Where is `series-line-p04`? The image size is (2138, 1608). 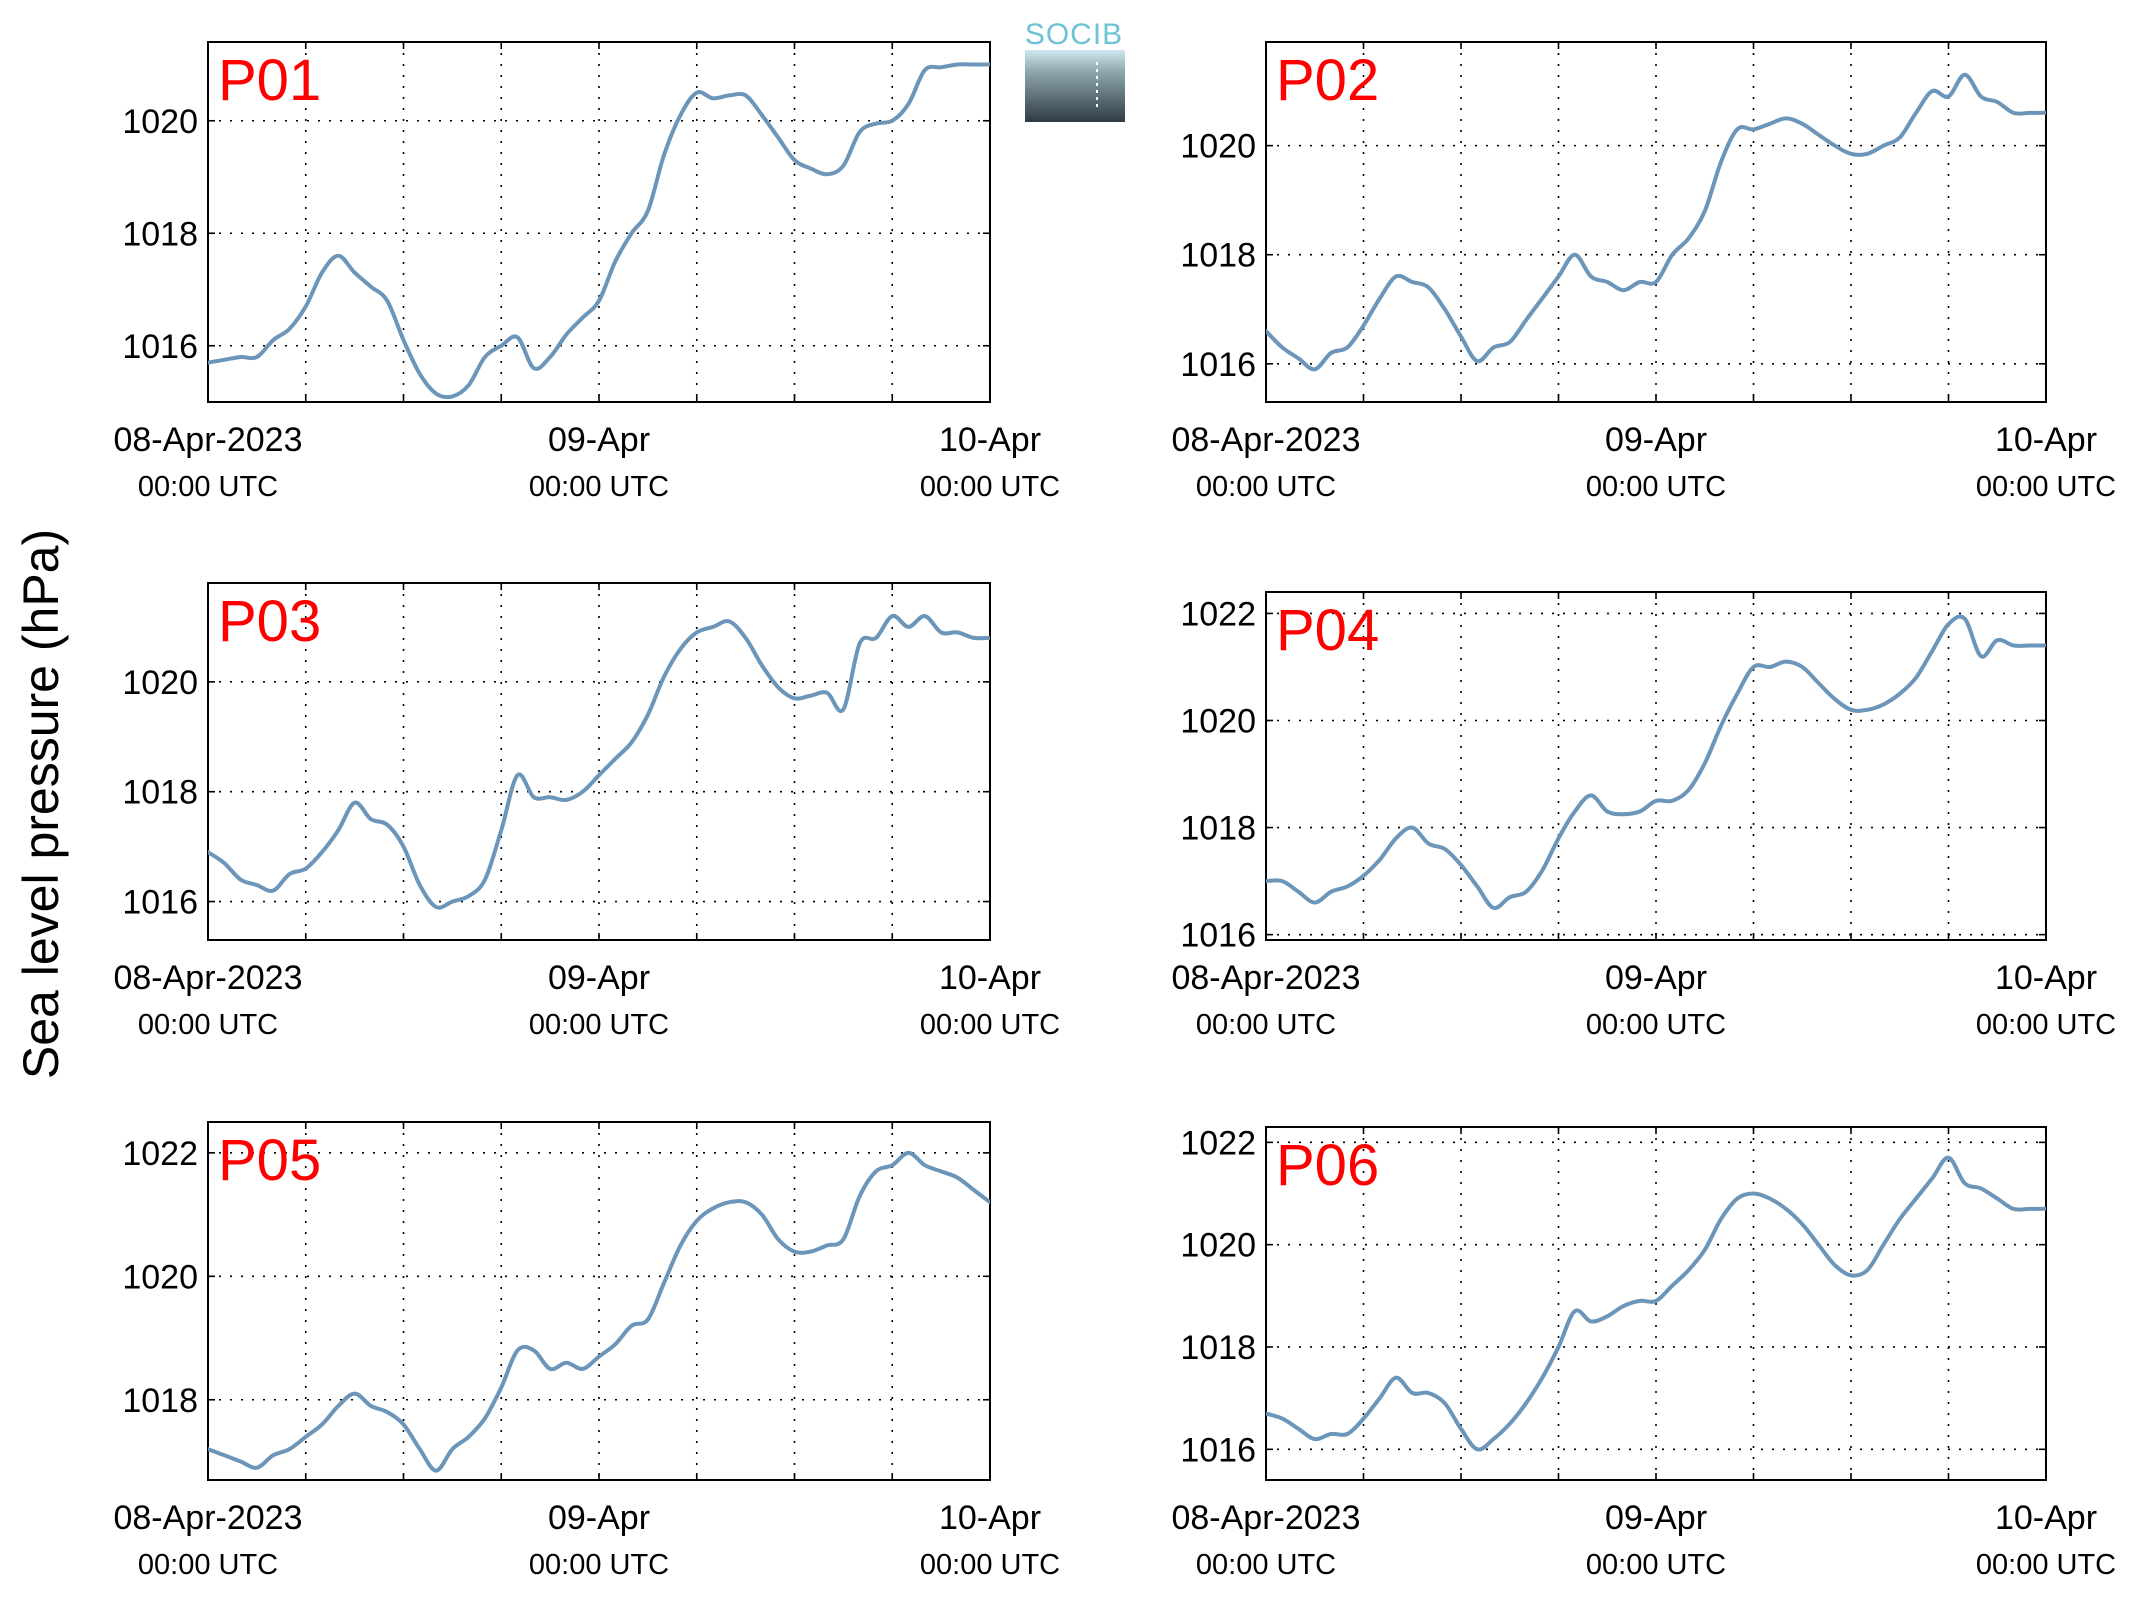
series-line-p04 is located at coordinates (1656, 762).